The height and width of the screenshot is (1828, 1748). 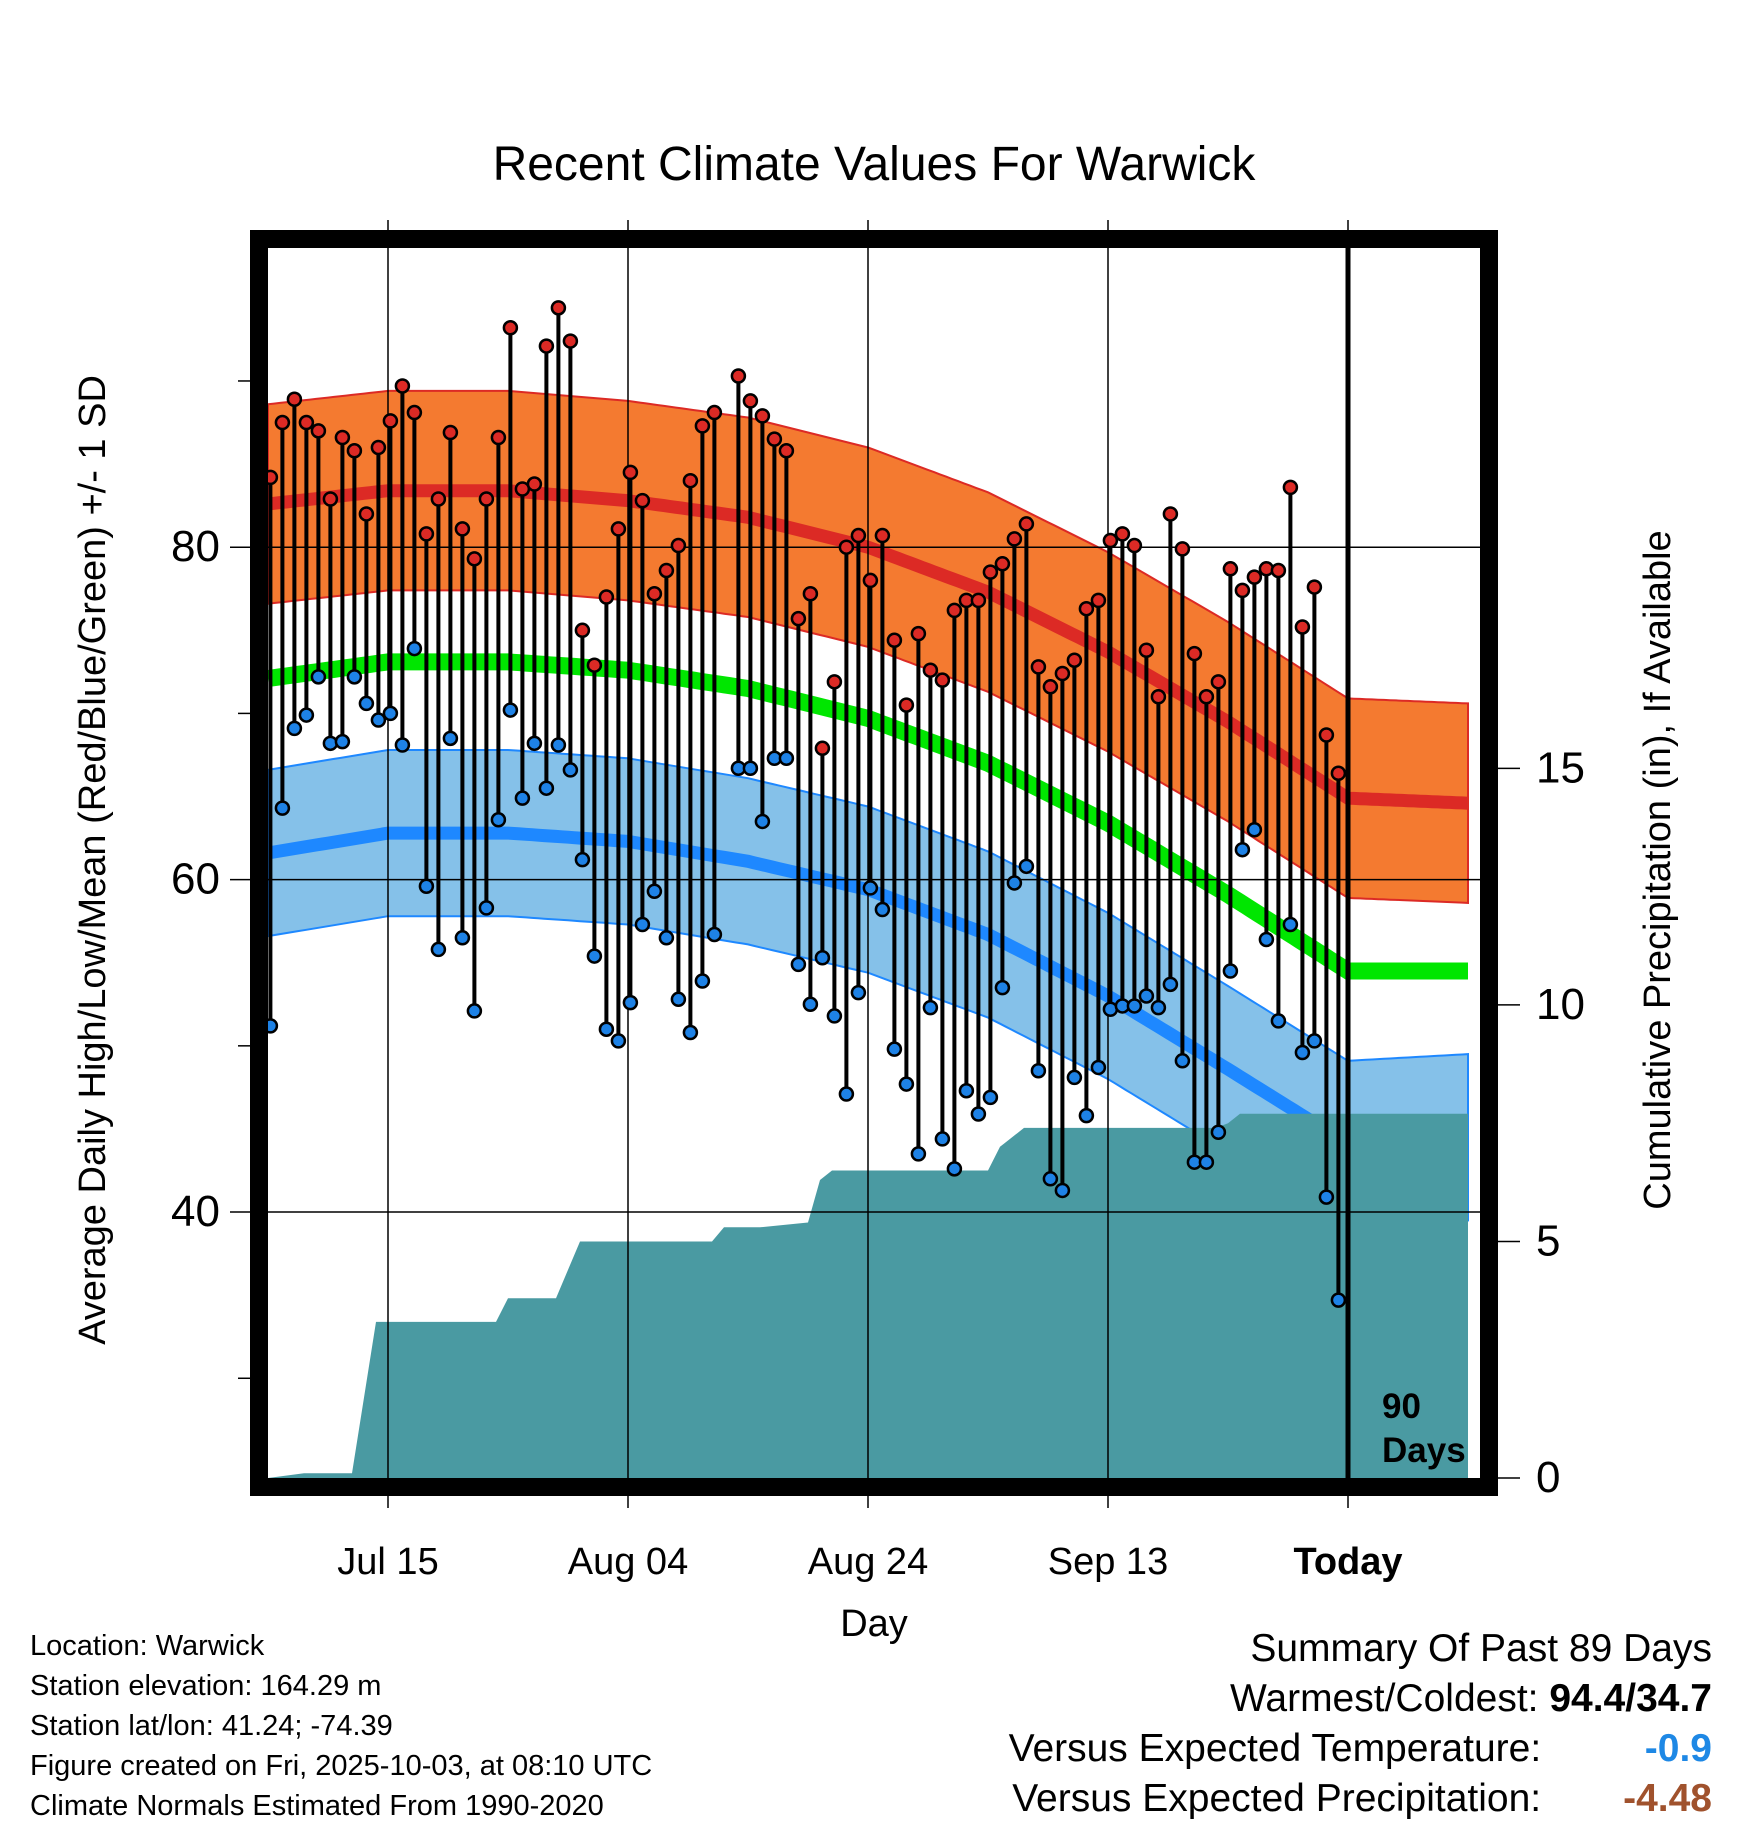 I want to click on x-axis-label: Day, so click(x=874, y=1624).